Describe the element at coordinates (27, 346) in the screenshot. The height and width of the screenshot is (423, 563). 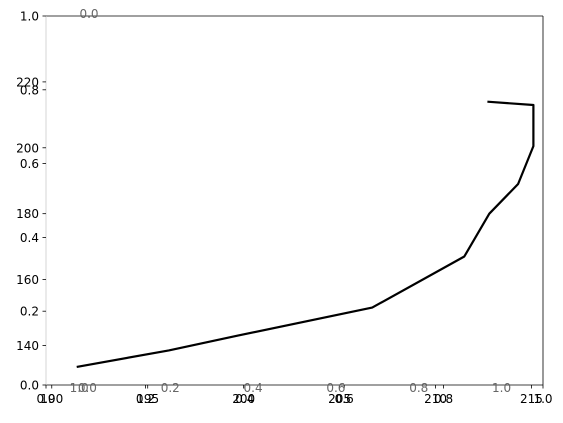
I see `y-tick-label: 140` at that location.